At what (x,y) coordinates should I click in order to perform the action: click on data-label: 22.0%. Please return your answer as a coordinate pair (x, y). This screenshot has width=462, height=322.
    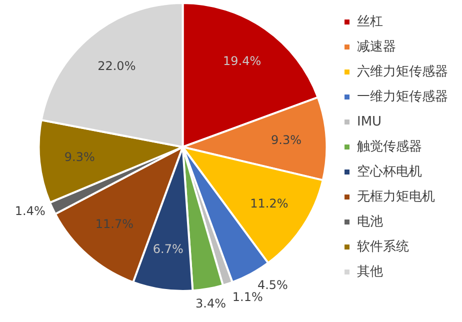
    Looking at the image, I should click on (117, 66).